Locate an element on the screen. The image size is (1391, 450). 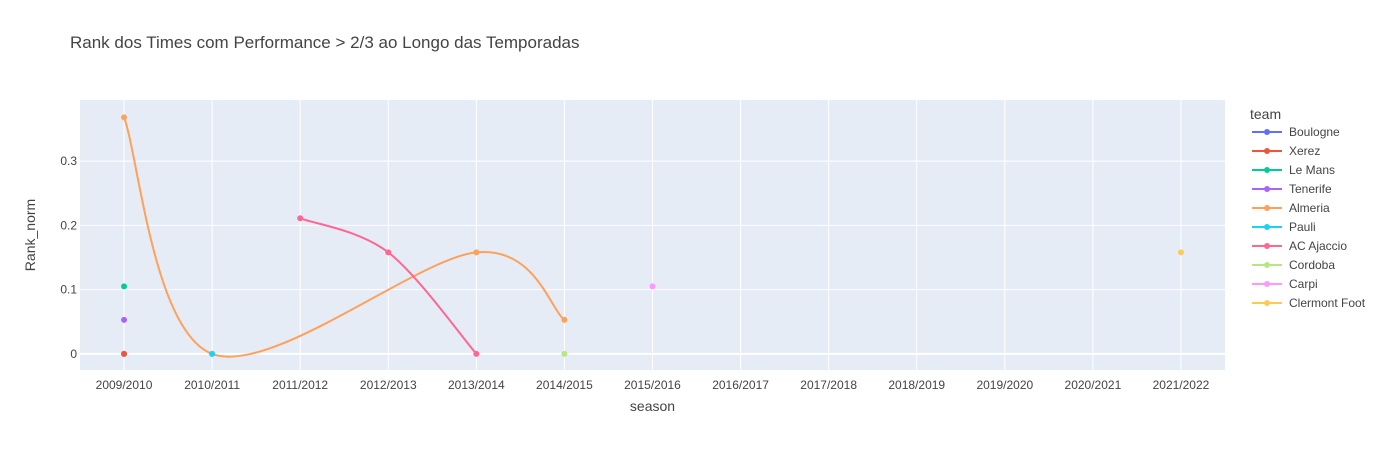
legend-label: Le Mans is located at coordinates (1312, 170).